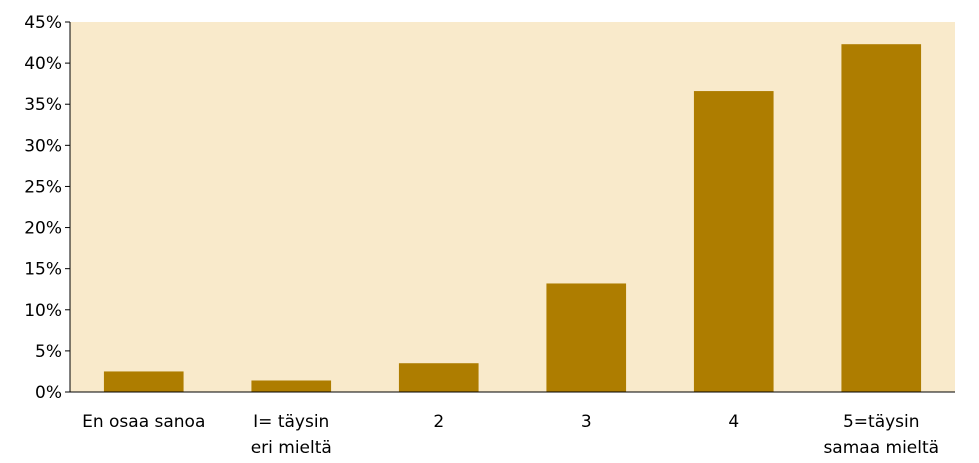  I want to click on x-category-label-line: 4, so click(733, 422).